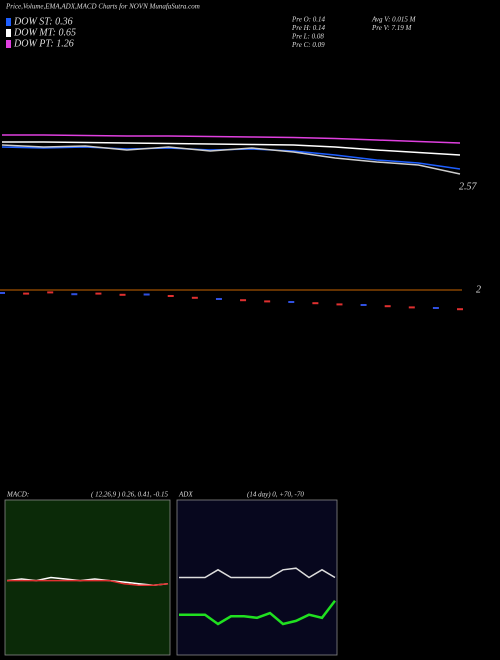 The height and width of the screenshot is (660, 500). I want to click on annotation: 2, so click(478, 289).